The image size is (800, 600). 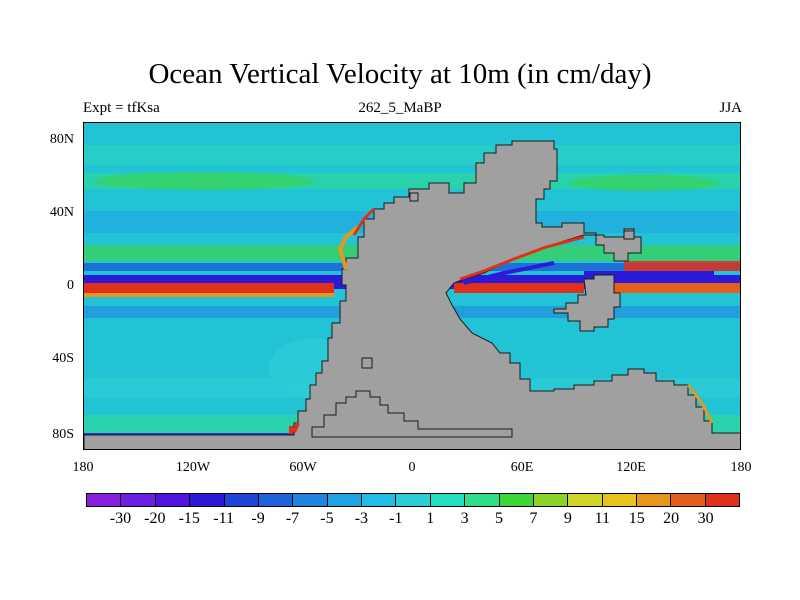 I want to click on legend-label: 1, so click(x=430, y=518).